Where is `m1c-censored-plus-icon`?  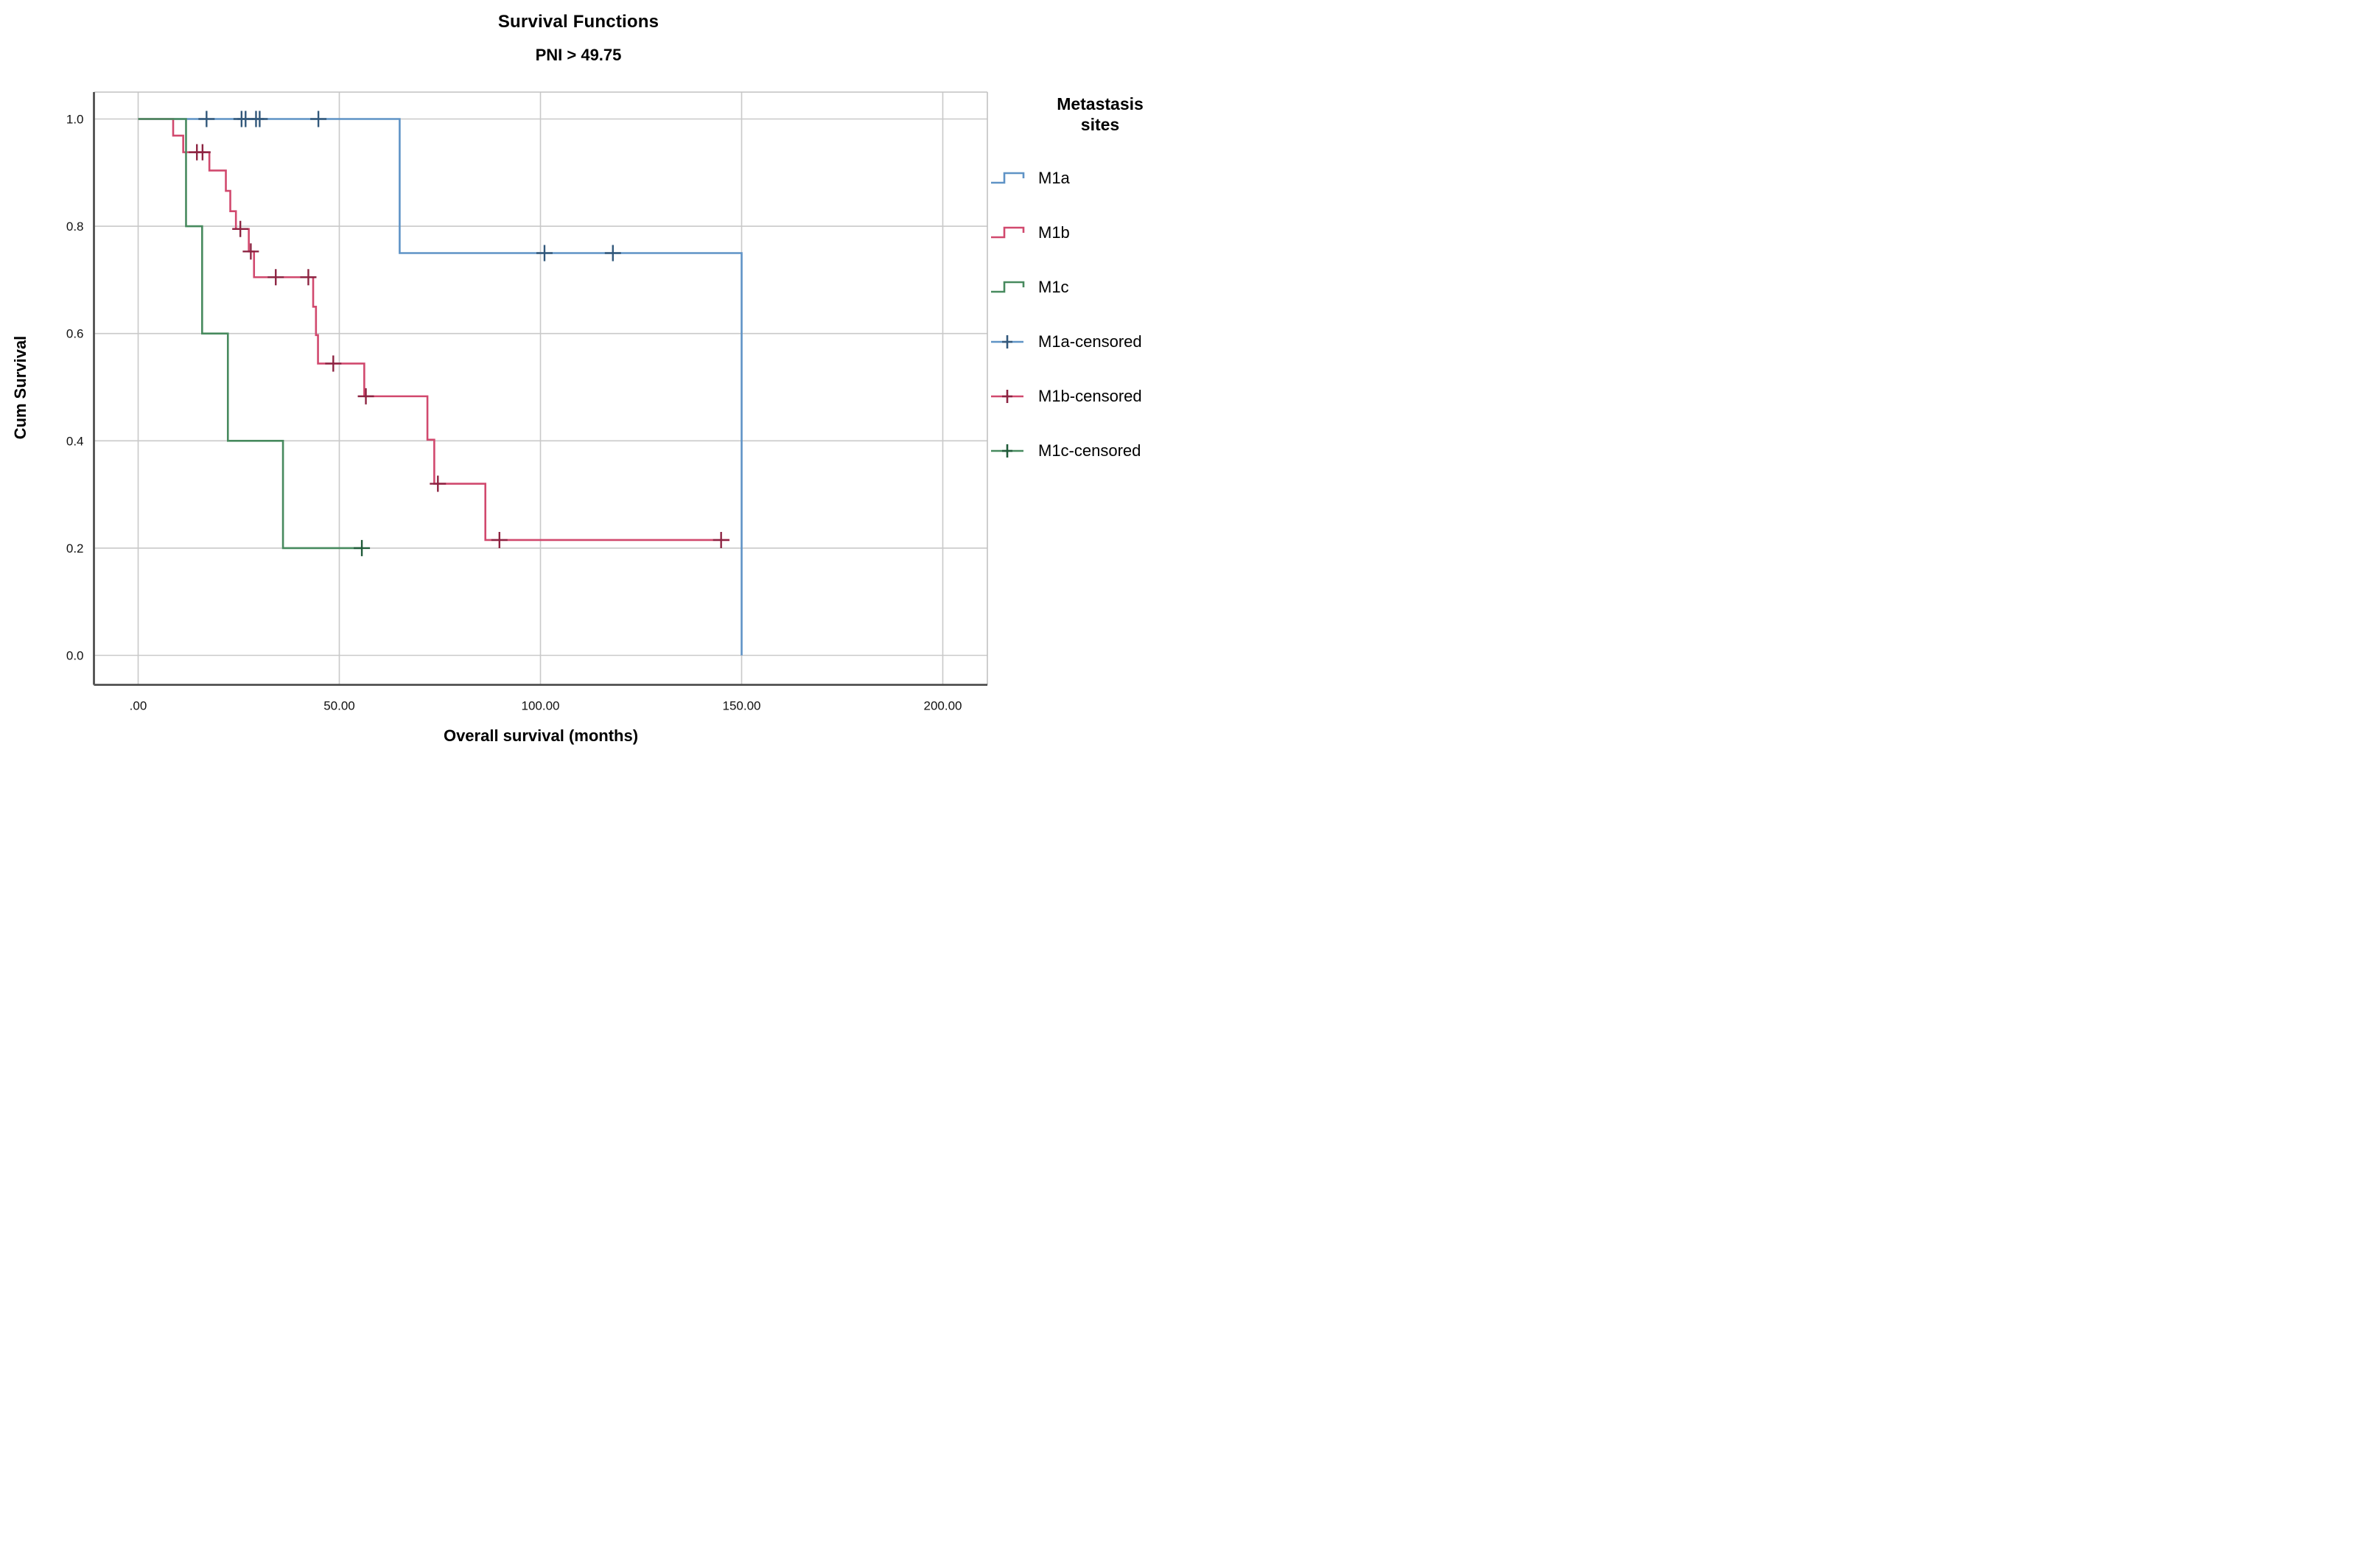 m1c-censored-plus-icon is located at coordinates (1007, 451).